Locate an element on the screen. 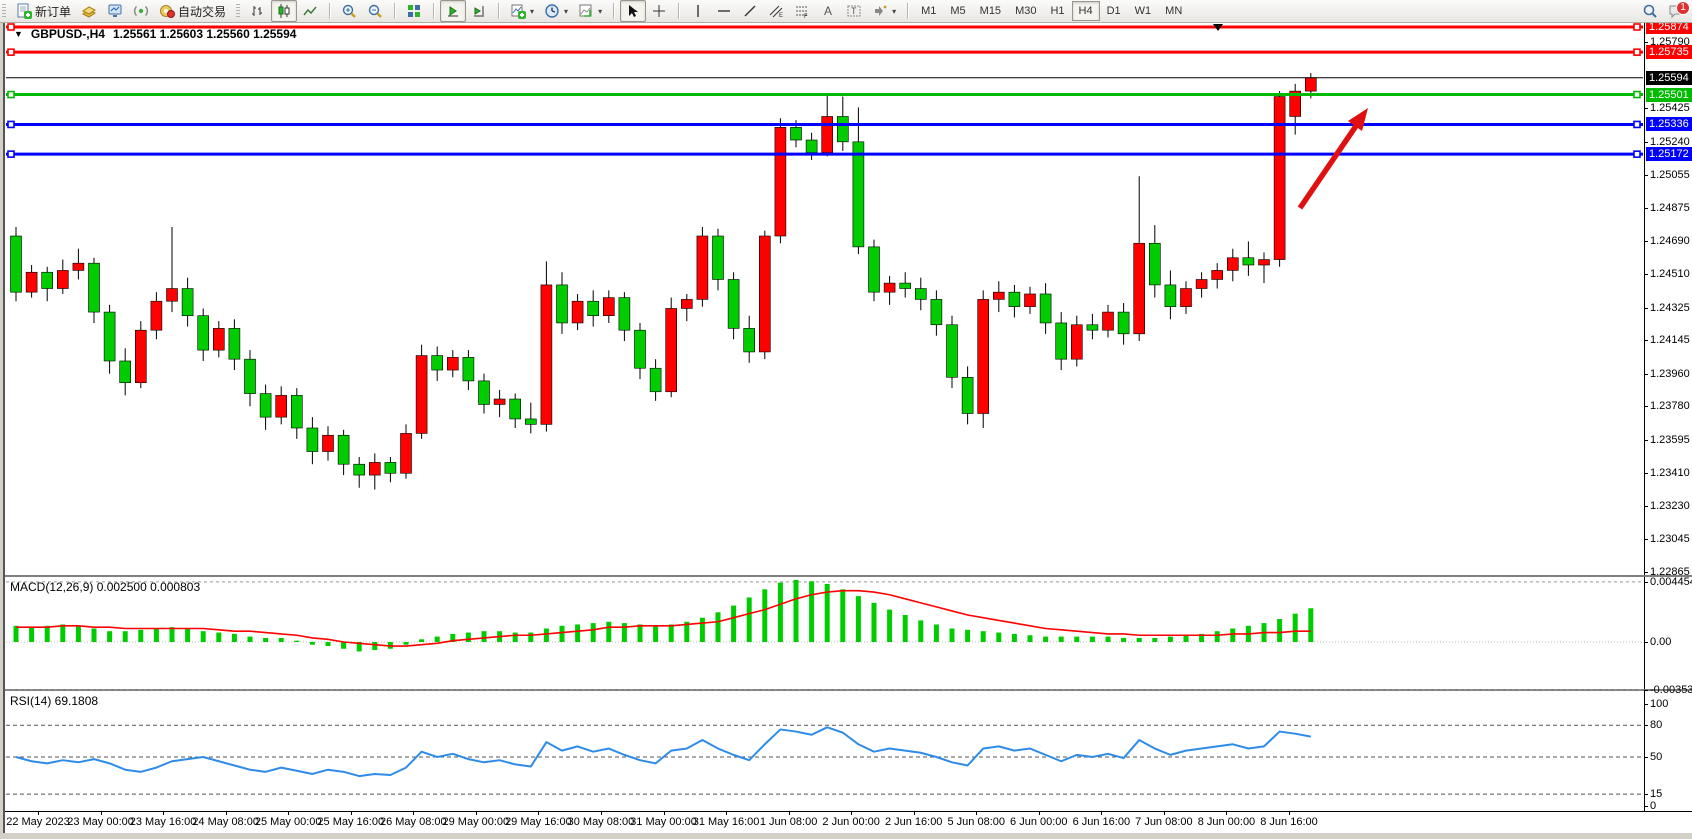 Image resolution: width=1692 pixels, height=839 pixels. search-icon is located at coordinates (1650, 11).